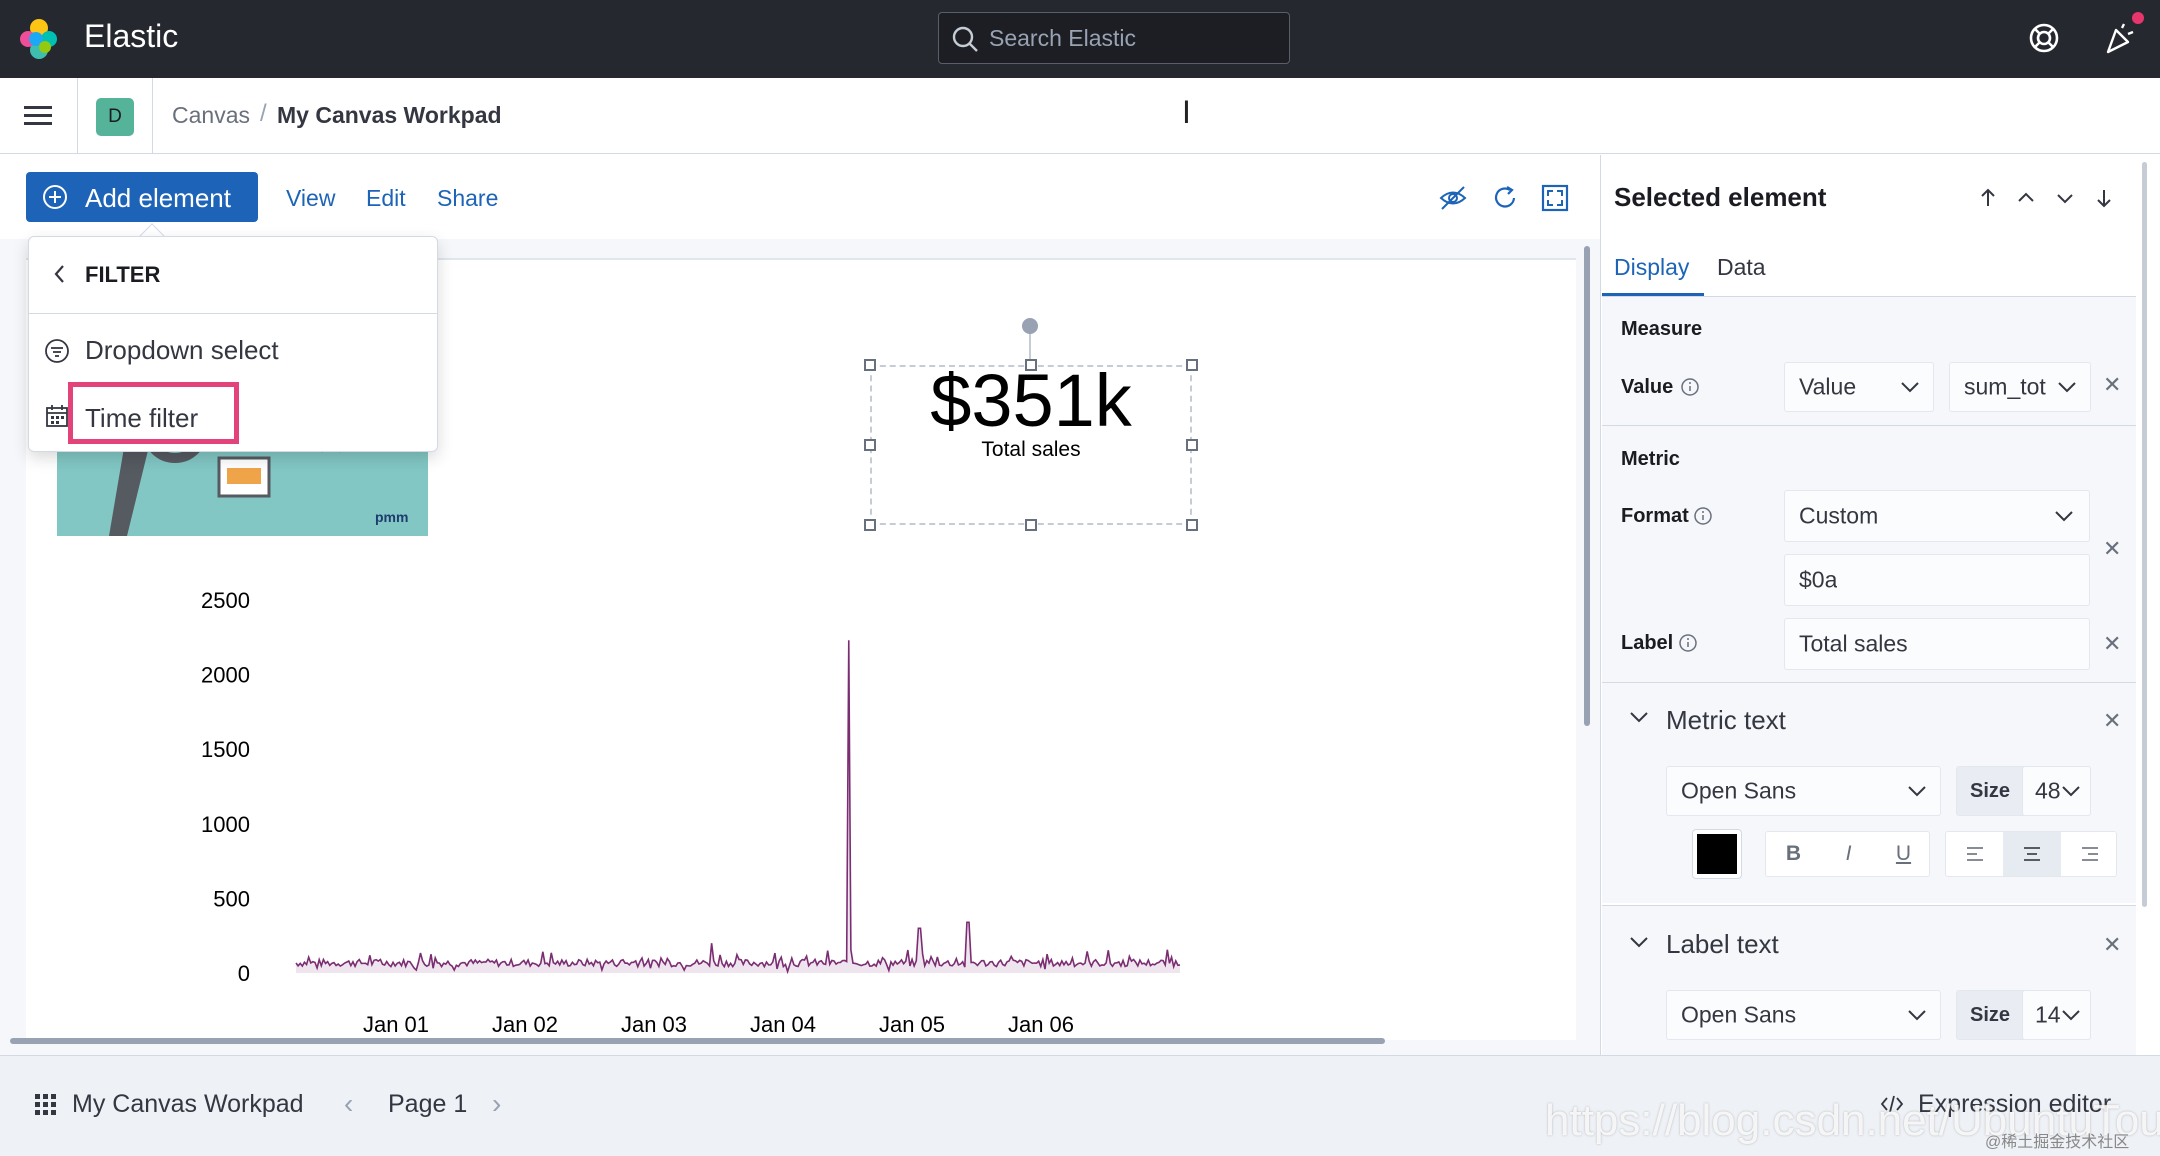 Image resolution: width=2160 pixels, height=1156 pixels. What do you see at coordinates (142, 418) in the screenshot?
I see `time-filter-item: Time filter` at bounding box center [142, 418].